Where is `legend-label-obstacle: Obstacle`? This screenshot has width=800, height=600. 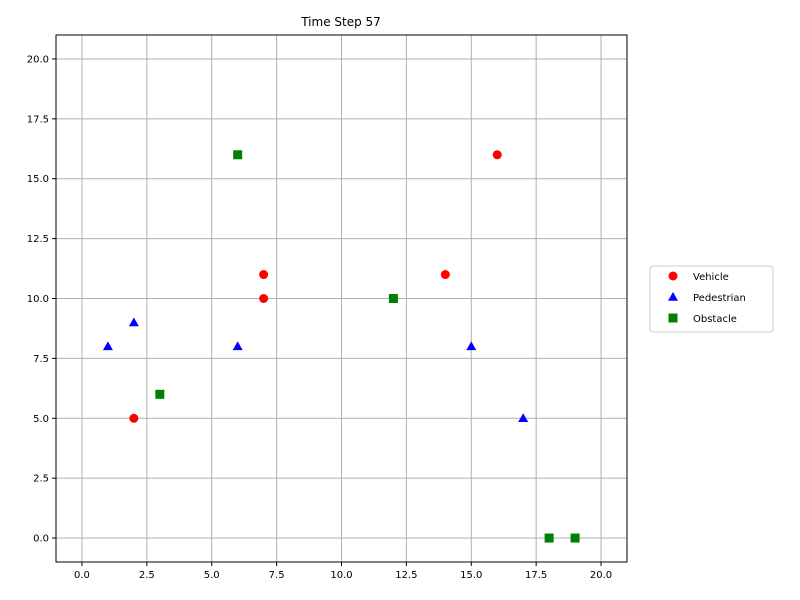
legend-label-obstacle: Obstacle is located at coordinates (715, 319).